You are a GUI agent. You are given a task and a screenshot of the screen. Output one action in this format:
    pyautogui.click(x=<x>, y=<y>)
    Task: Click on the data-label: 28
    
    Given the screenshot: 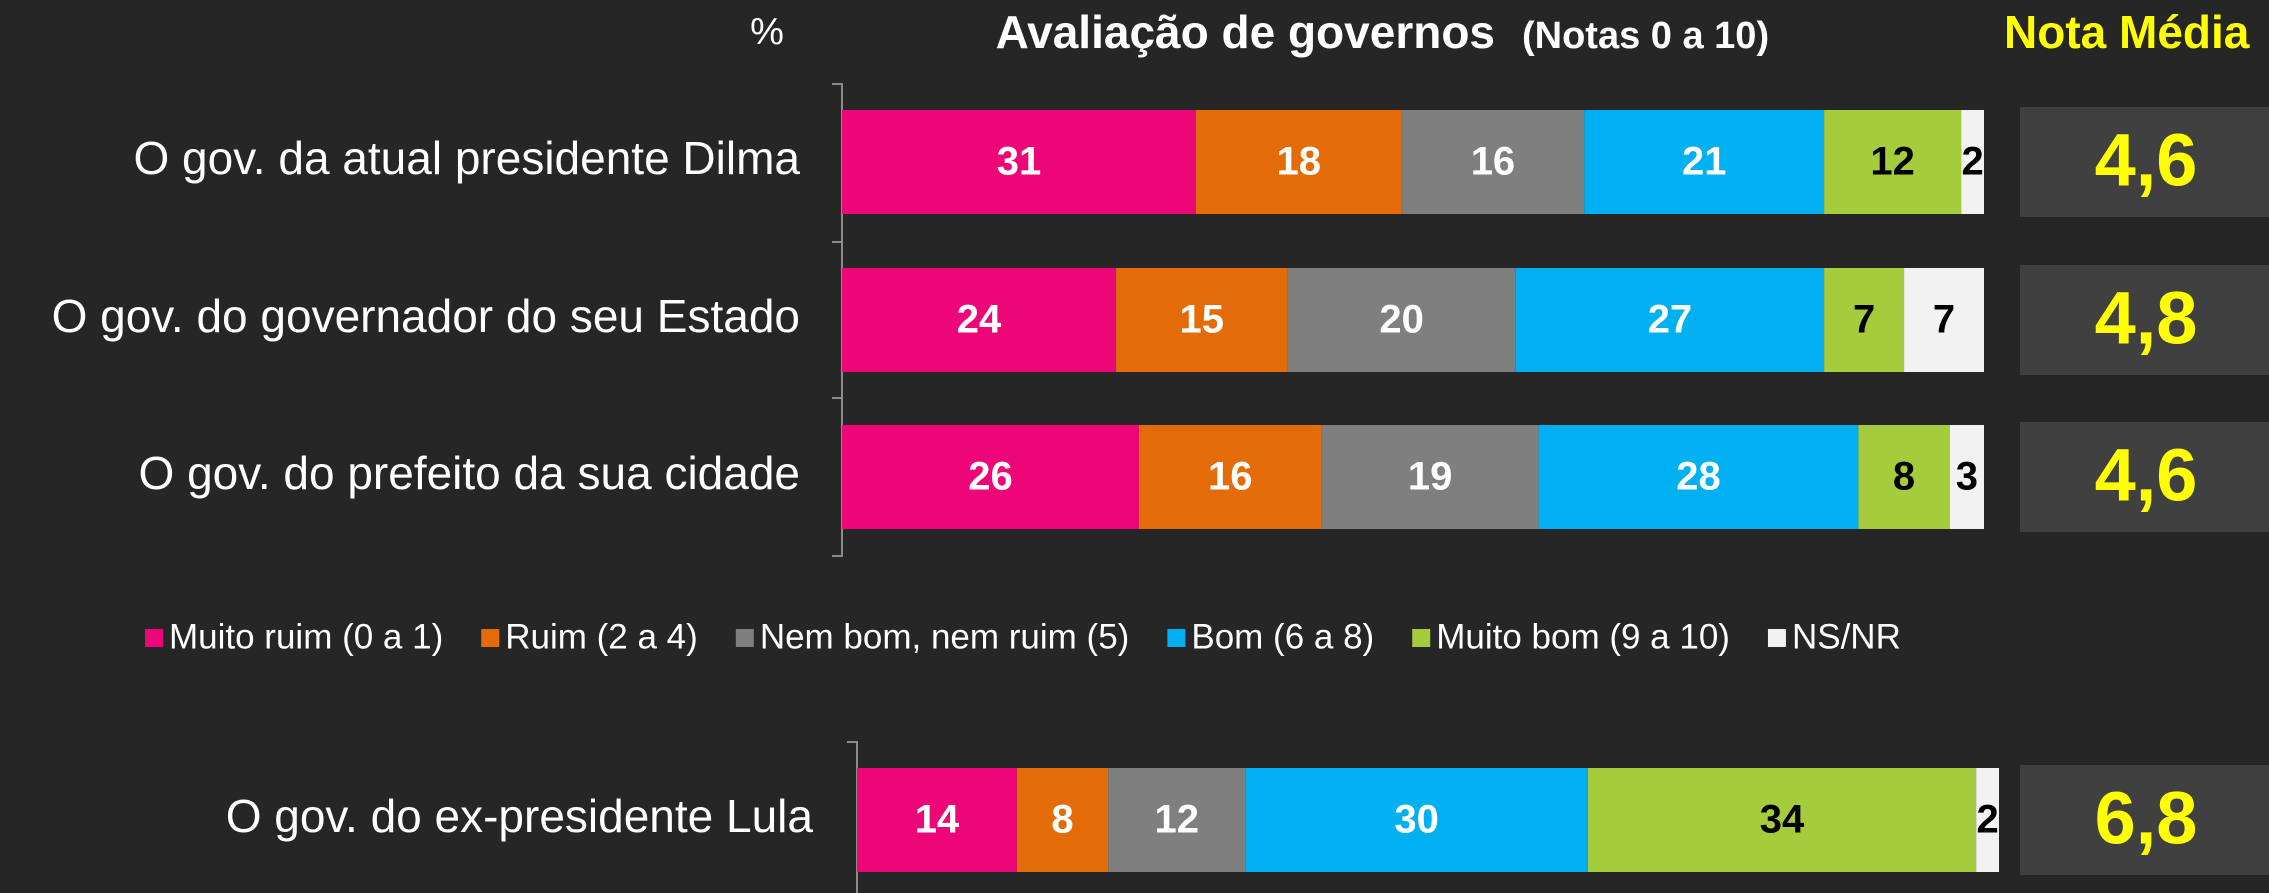 What is the action you would take?
    pyautogui.click(x=1698, y=477)
    